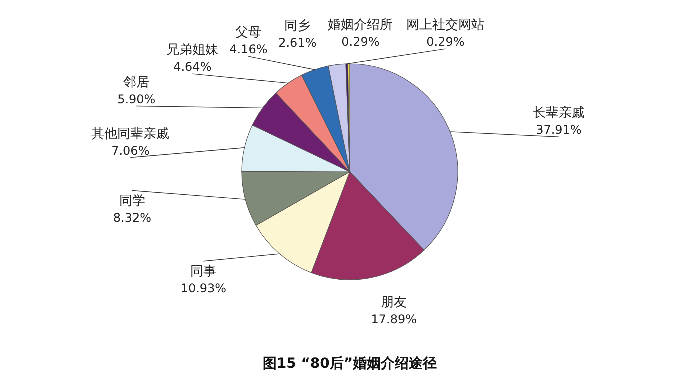  I want to click on slice-label: 父母, so click(249, 33).